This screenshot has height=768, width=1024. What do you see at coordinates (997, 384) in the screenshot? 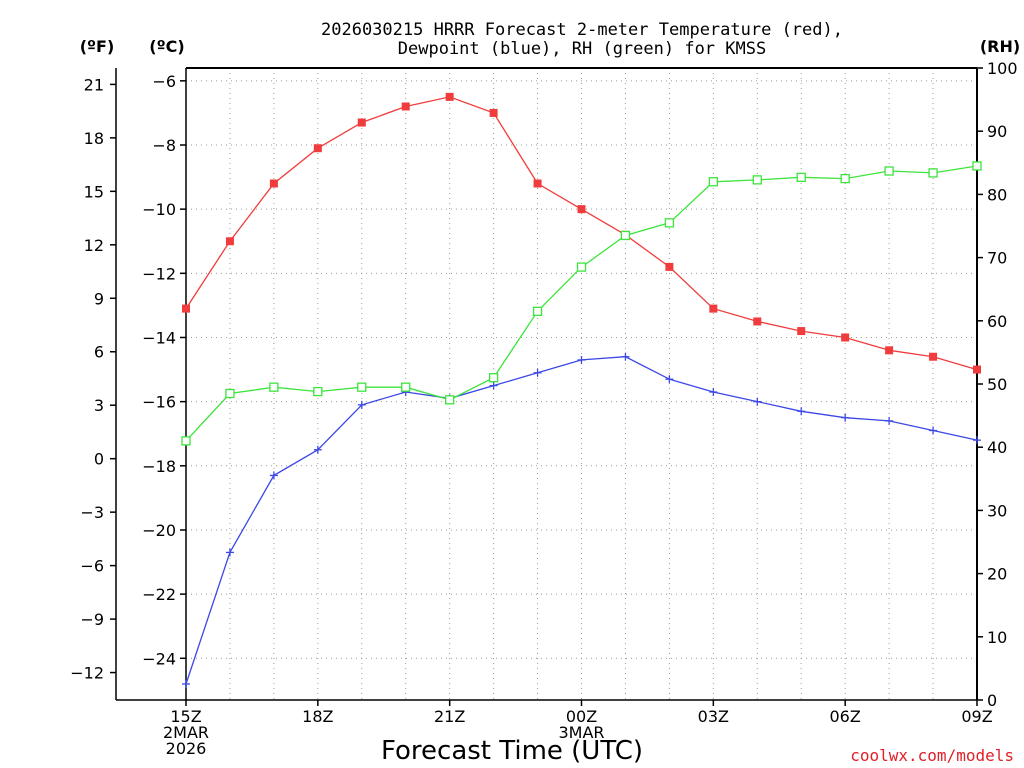
I see `rh-tick-label: 50` at bounding box center [997, 384].